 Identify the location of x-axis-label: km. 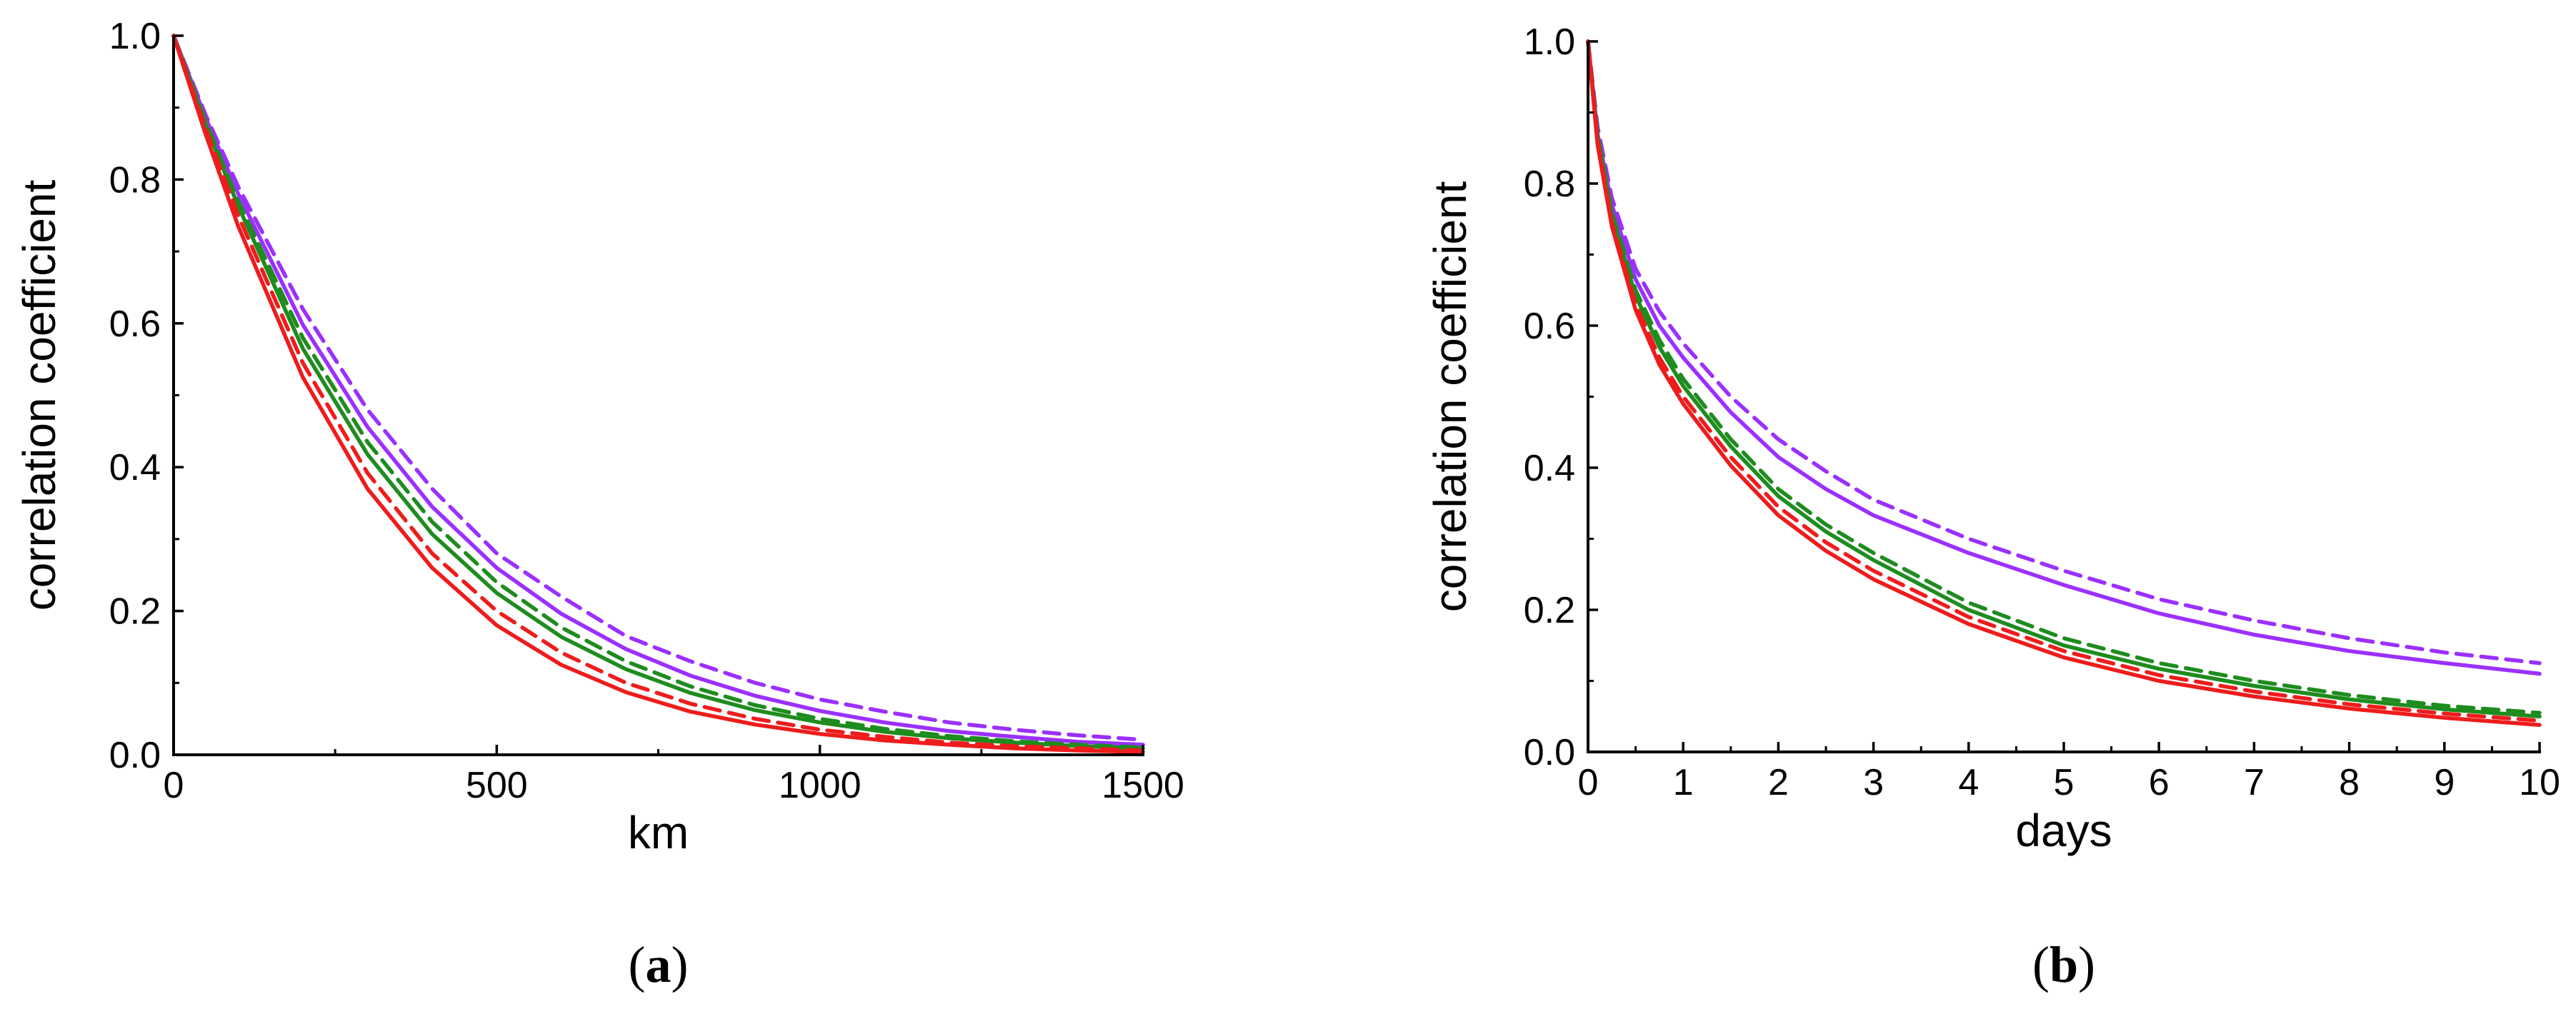
(658, 832).